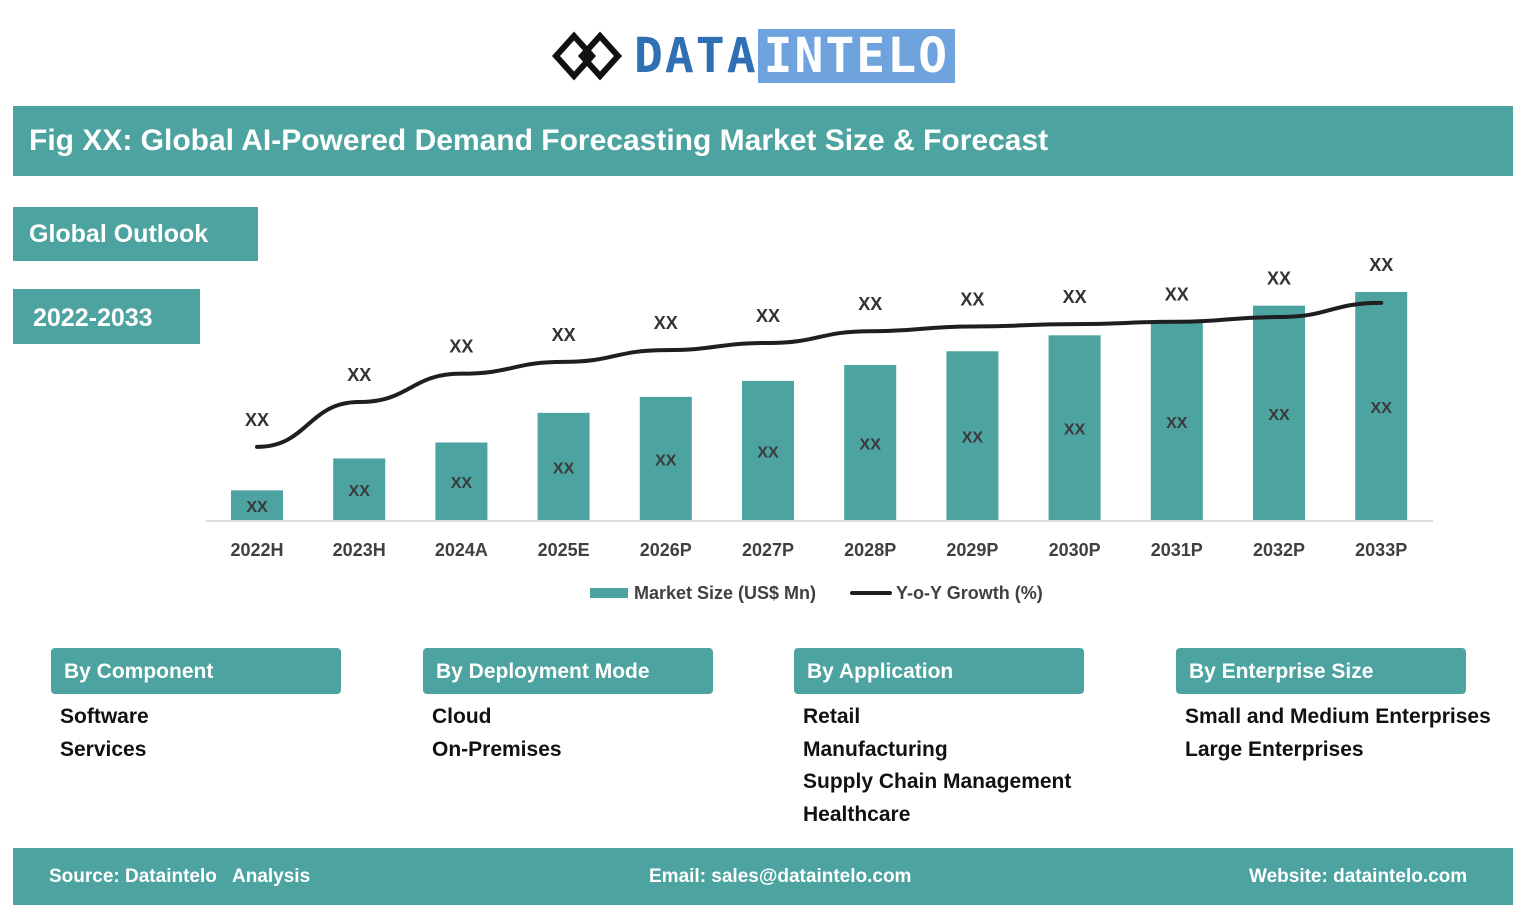 The image size is (1532, 923). I want to click on x-tick-label: 2027P, so click(768, 550).